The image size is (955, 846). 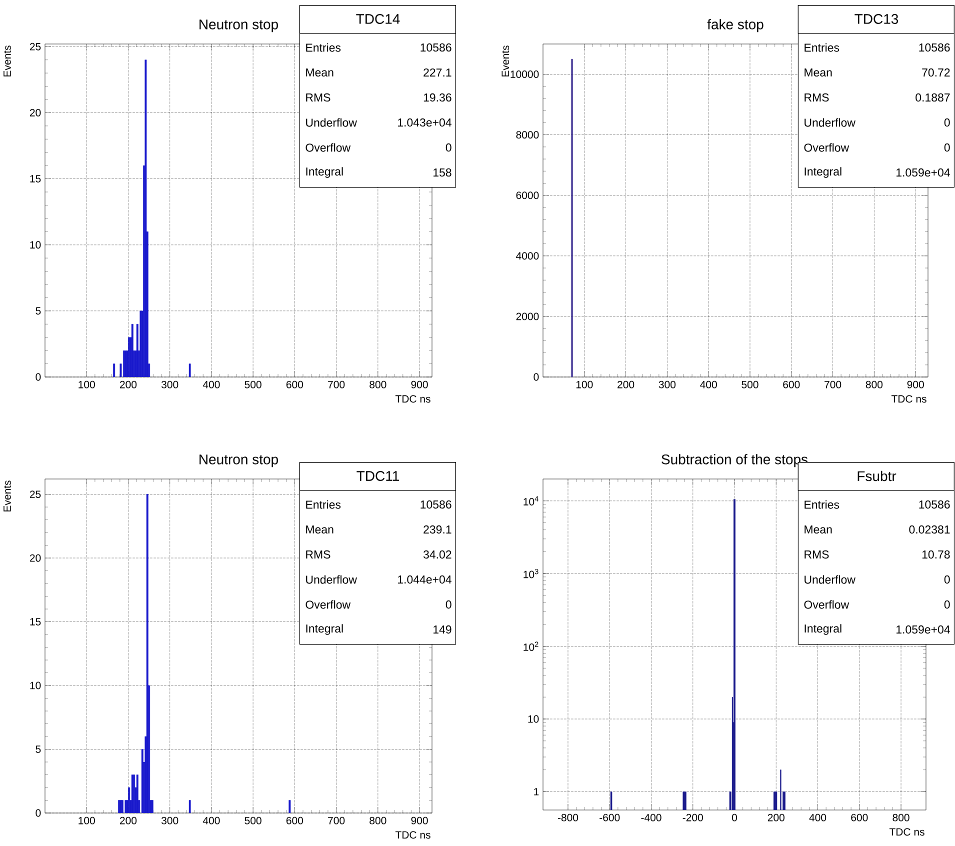 What do you see at coordinates (378, 19) in the screenshot?
I see `text: TDC14` at bounding box center [378, 19].